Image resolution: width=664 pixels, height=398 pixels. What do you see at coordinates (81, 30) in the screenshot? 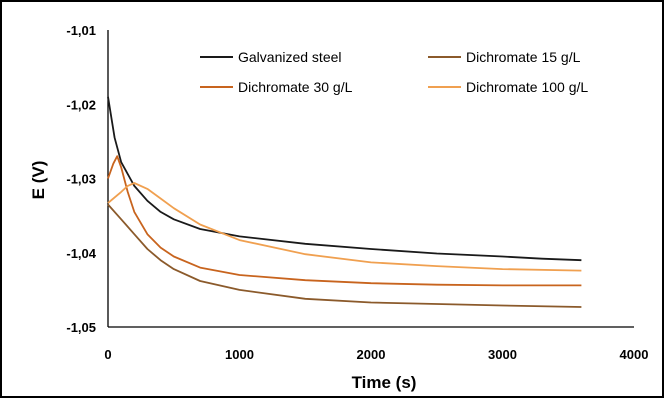
I see `y-tick-label: -1,01` at bounding box center [81, 30].